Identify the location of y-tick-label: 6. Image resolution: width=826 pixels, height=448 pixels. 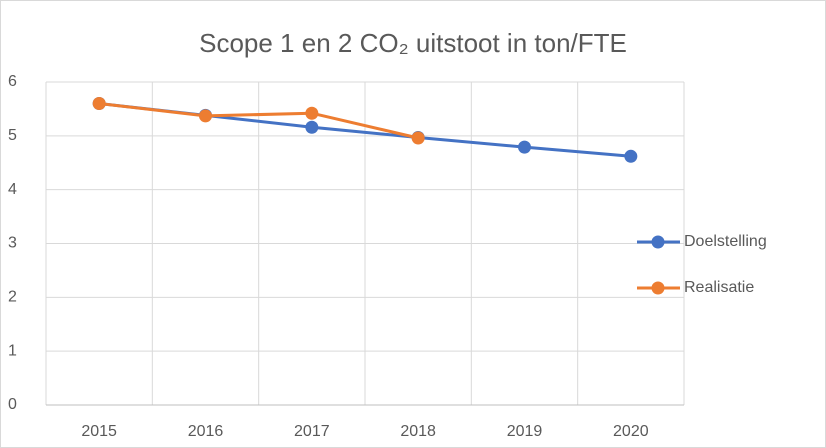
(12, 81).